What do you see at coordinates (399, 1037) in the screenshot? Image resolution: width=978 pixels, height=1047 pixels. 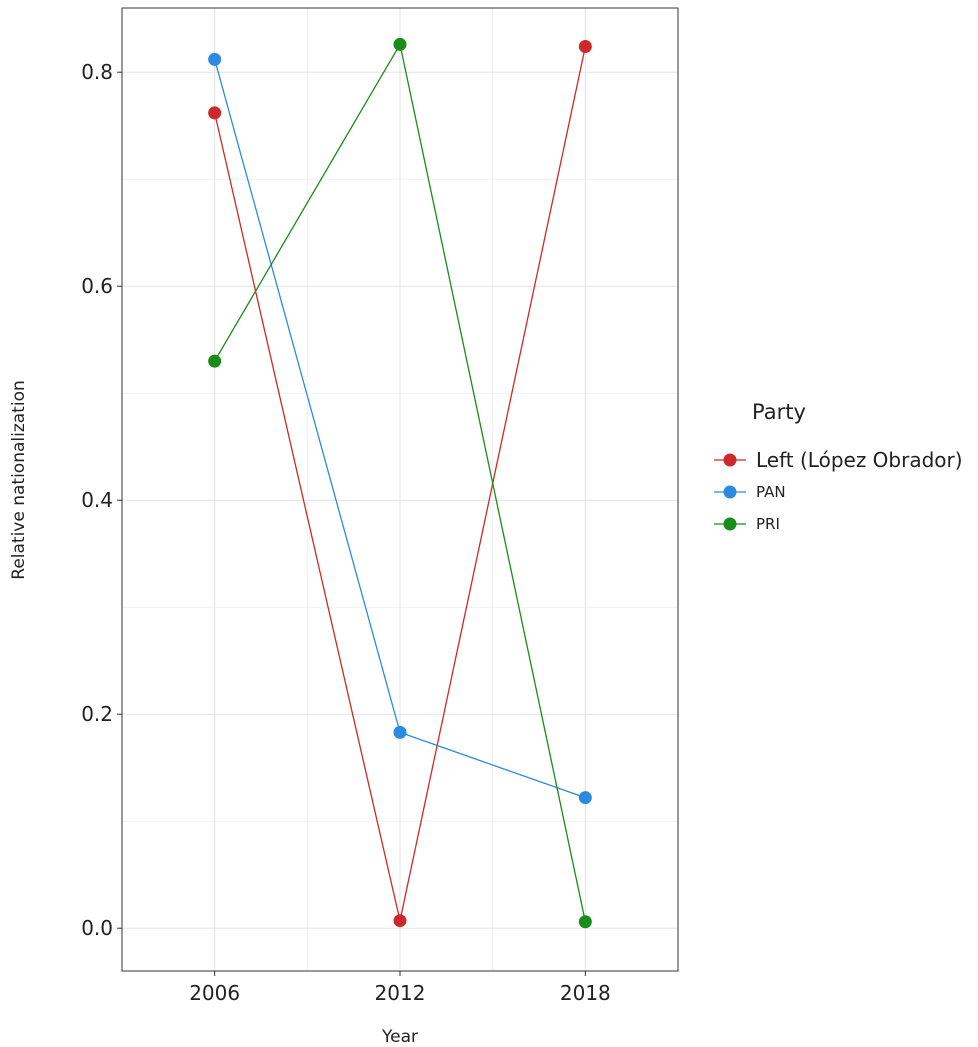 I see `x-axis-title: Year` at bounding box center [399, 1037].